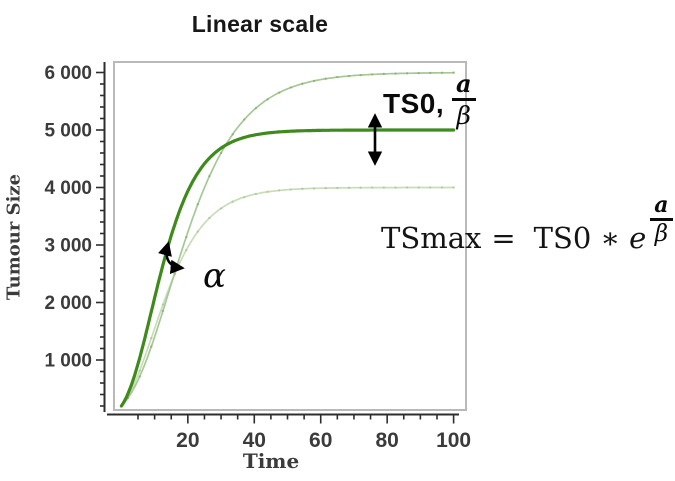 This screenshot has height=481, width=675. I want to click on x-tick-label: 40, so click(254, 440).